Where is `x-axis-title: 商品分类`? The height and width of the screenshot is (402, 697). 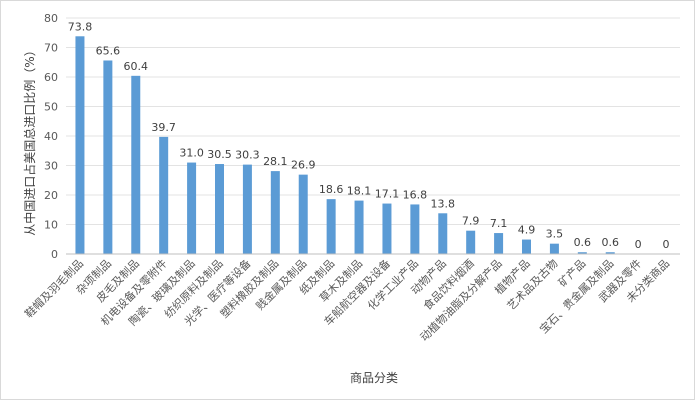
x-axis-title: 商品分类 is located at coordinates (374, 377).